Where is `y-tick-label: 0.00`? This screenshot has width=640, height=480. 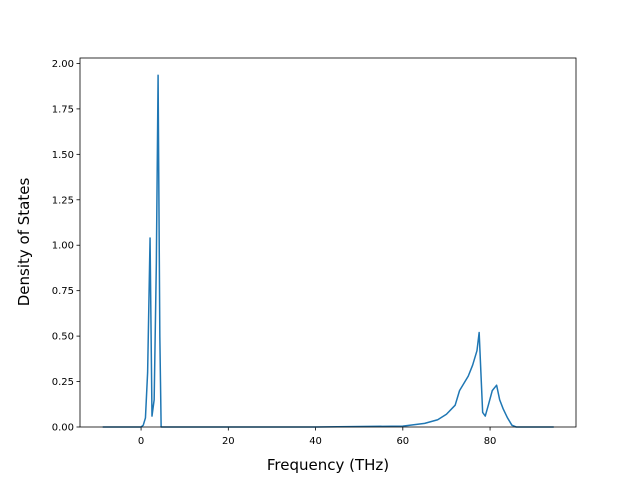 y-tick-label: 0.00 is located at coordinates (63, 428).